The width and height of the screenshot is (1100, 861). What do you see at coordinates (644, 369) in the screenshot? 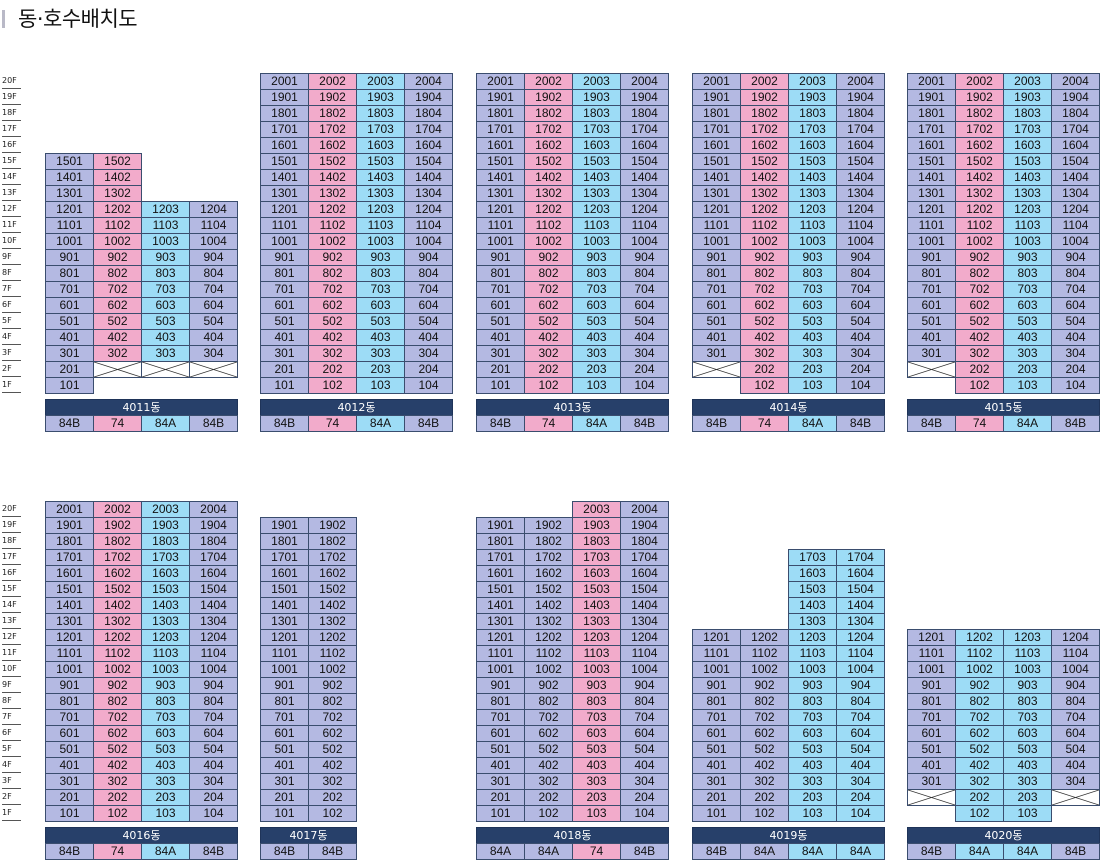
I see `unit-cell: 204` at bounding box center [644, 369].